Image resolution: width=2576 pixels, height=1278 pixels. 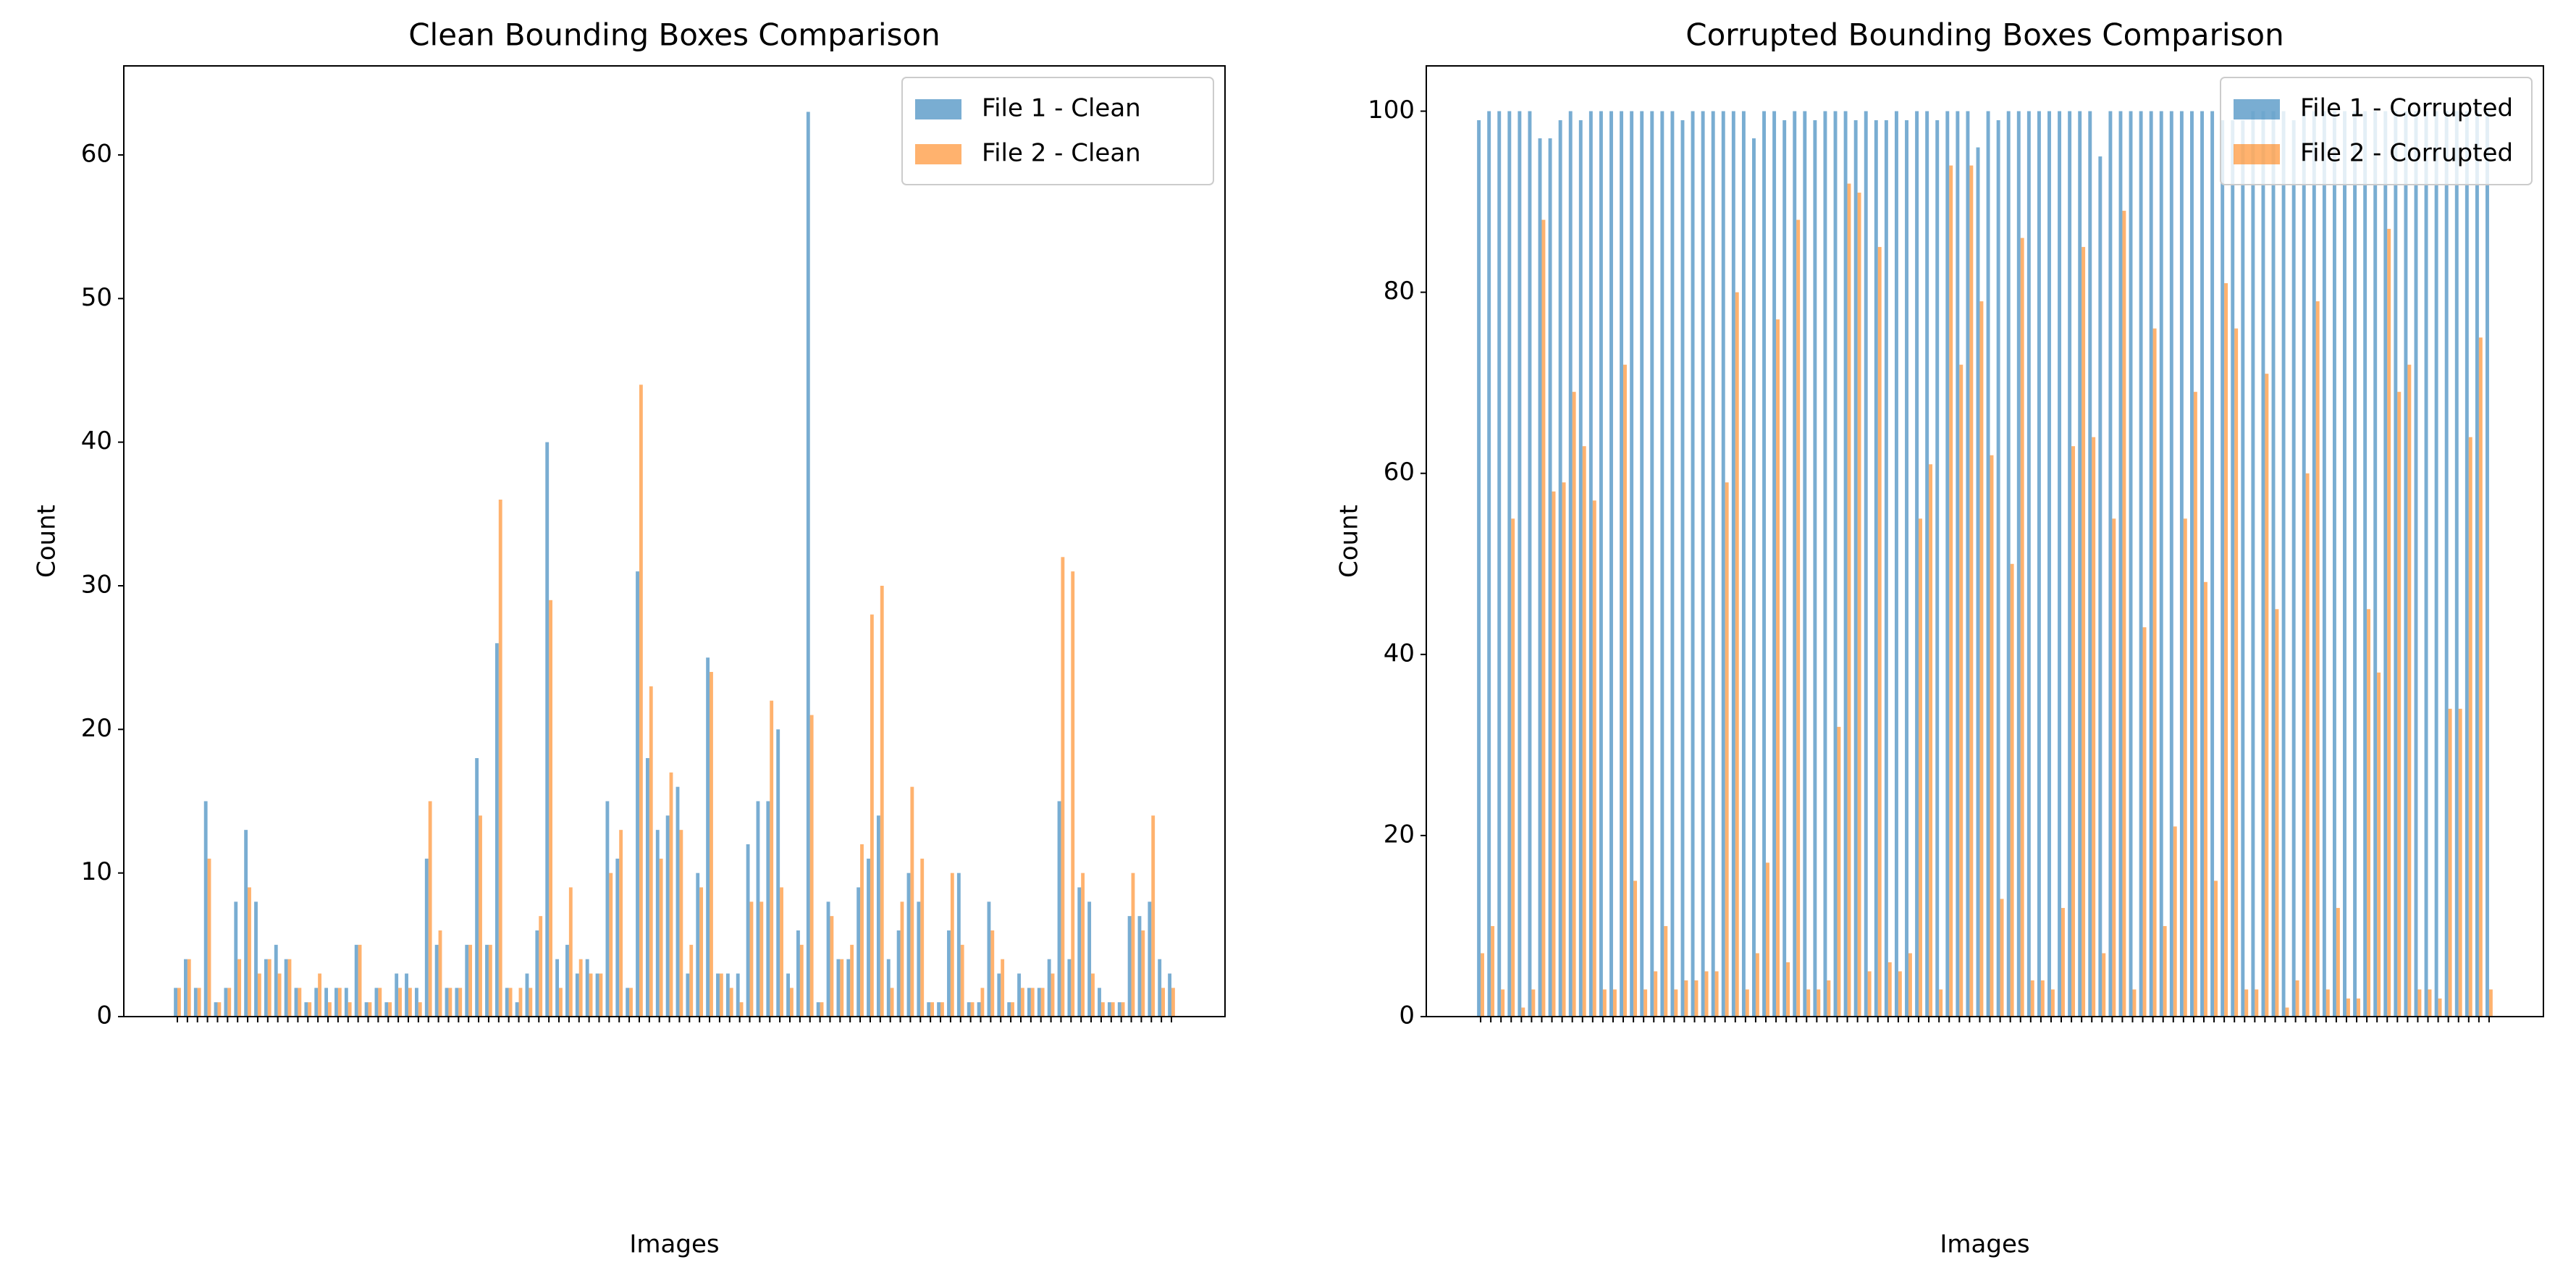 What do you see at coordinates (96, 871) in the screenshot?
I see `y-tick-label: 10` at bounding box center [96, 871].